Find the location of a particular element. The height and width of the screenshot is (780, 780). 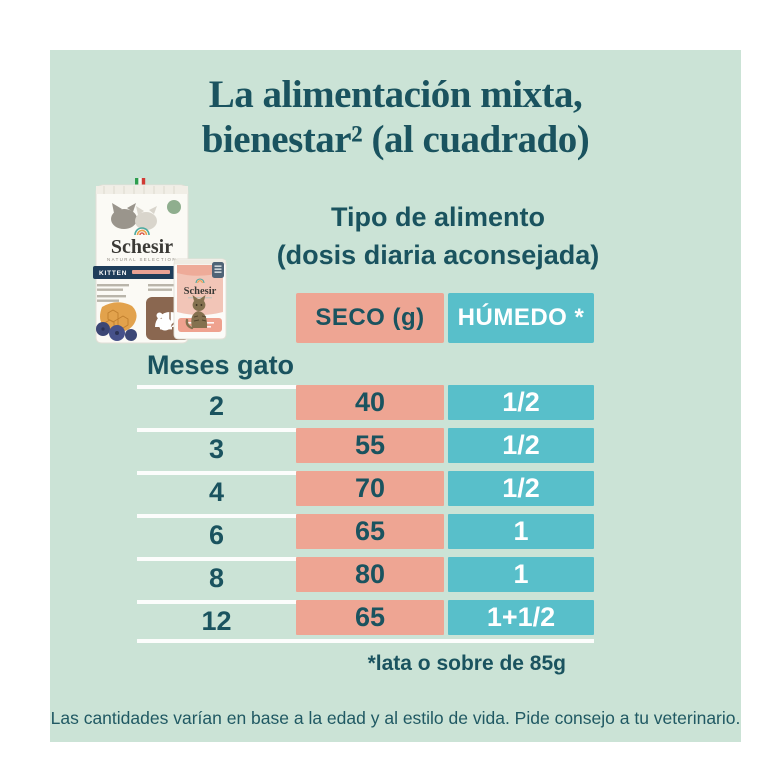

cell-wet: 1+1/2 is located at coordinates (521, 617).